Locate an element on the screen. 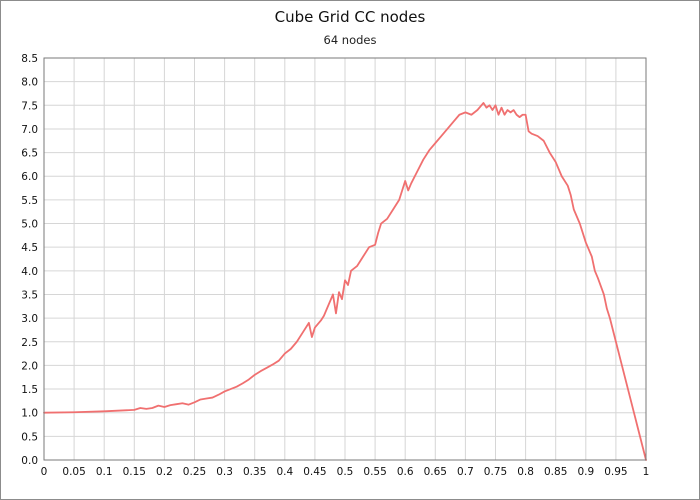 The width and height of the screenshot is (700, 500). y-tick-label: 7.0 is located at coordinates (29, 130).